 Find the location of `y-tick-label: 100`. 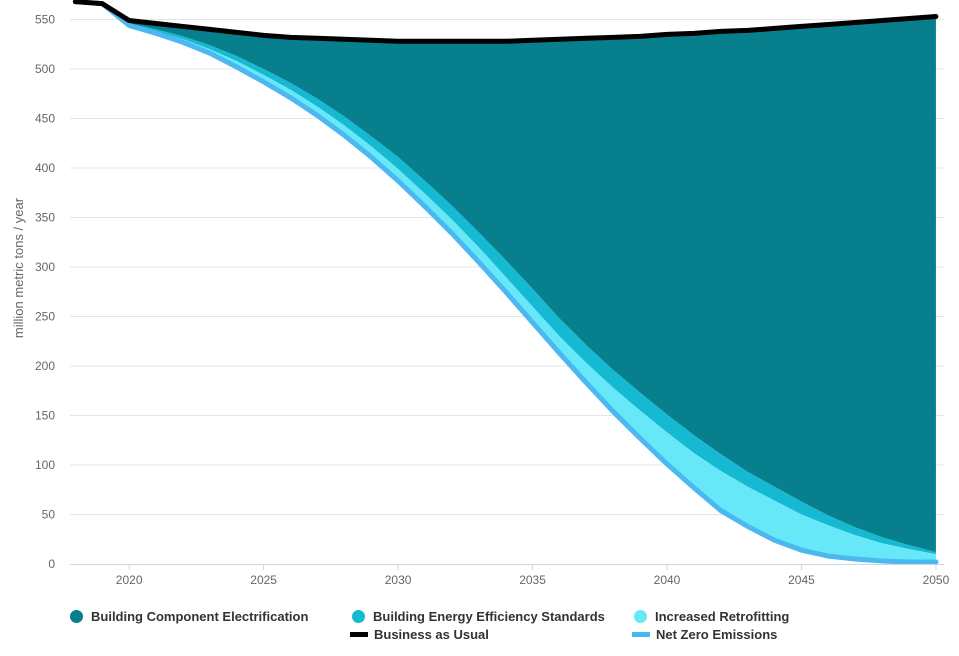

y-tick-label: 100 is located at coordinates (45, 465).